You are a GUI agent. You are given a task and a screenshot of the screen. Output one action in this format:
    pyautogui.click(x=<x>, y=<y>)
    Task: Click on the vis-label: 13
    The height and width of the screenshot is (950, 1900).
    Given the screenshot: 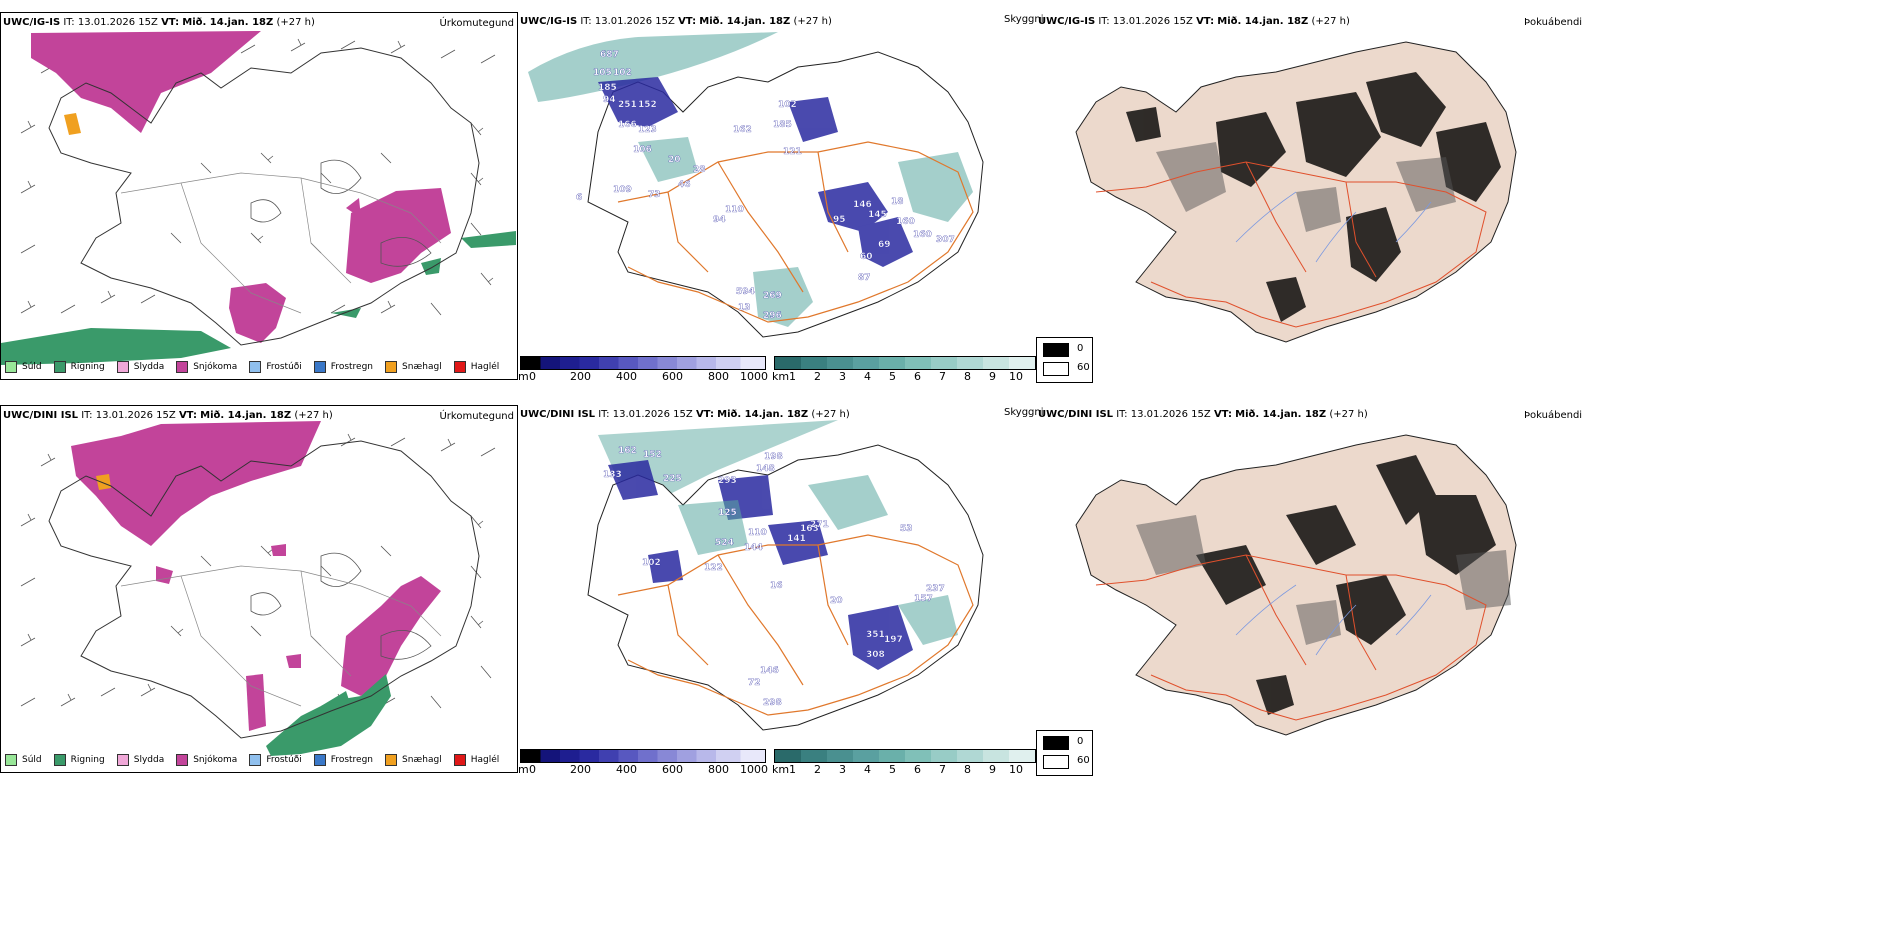 What is the action you would take?
    pyautogui.click(x=744, y=308)
    